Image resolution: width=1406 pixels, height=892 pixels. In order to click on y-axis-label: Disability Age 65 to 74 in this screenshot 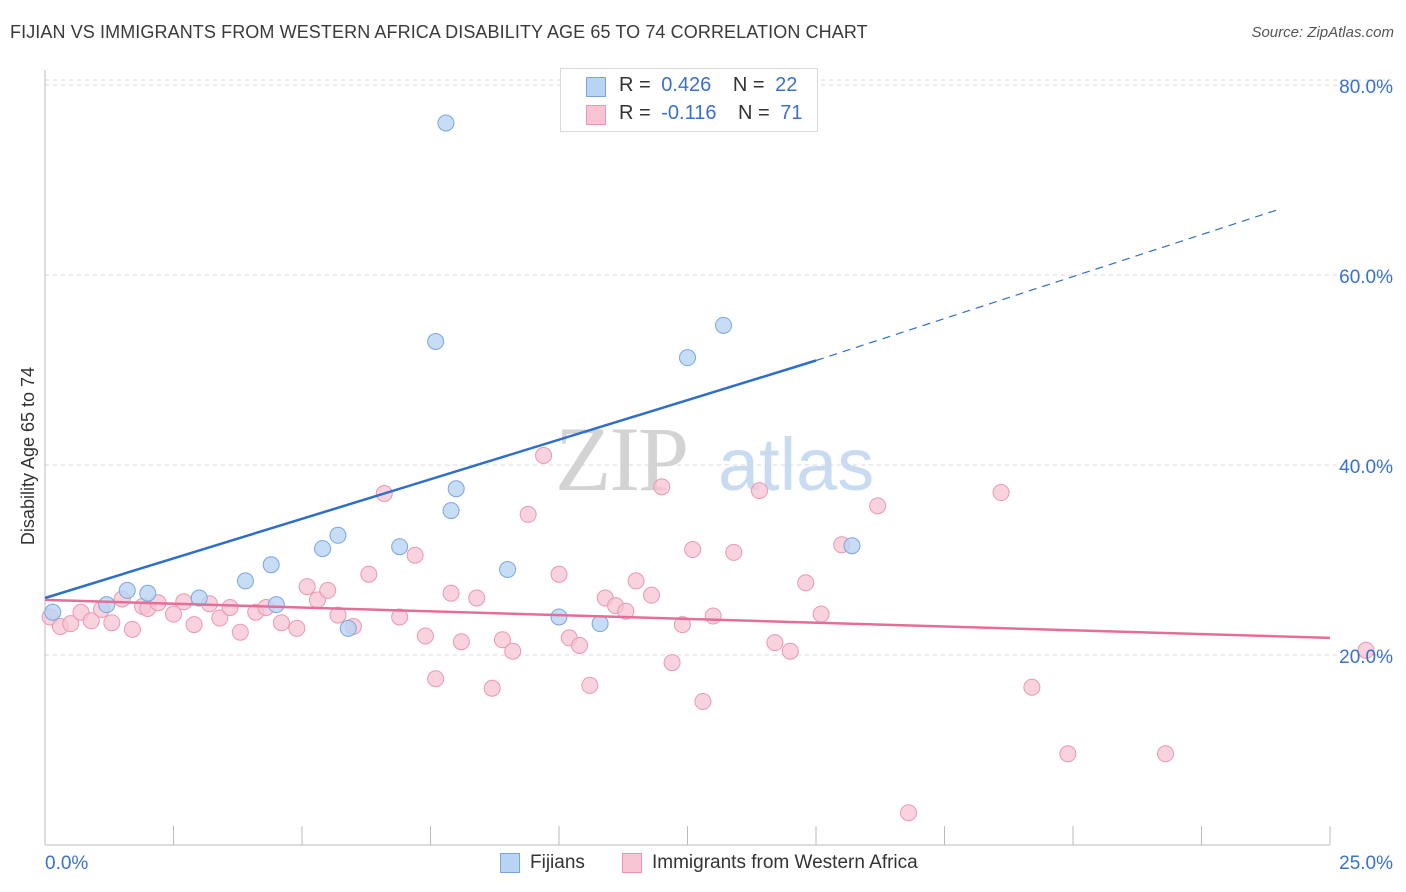, I will do `click(28, 456)`.